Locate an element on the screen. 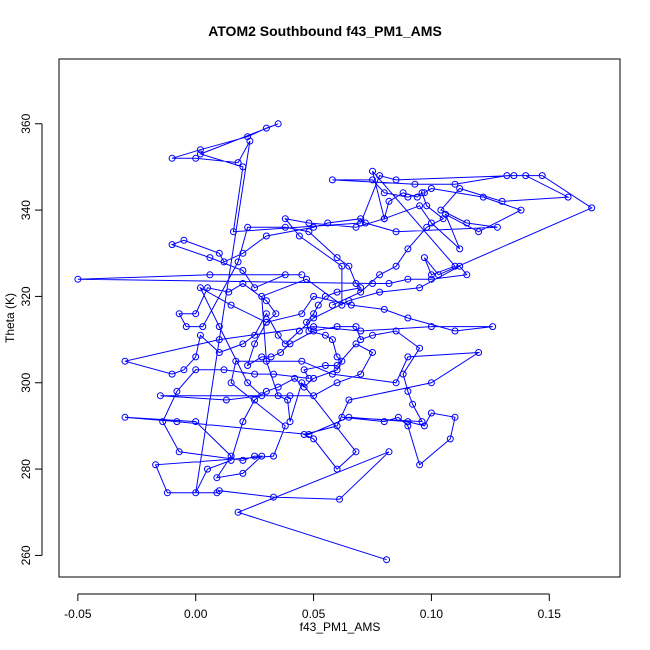  chart-title: ATOM2 Southbound f43_PM1_AMS is located at coordinates (325, 31).